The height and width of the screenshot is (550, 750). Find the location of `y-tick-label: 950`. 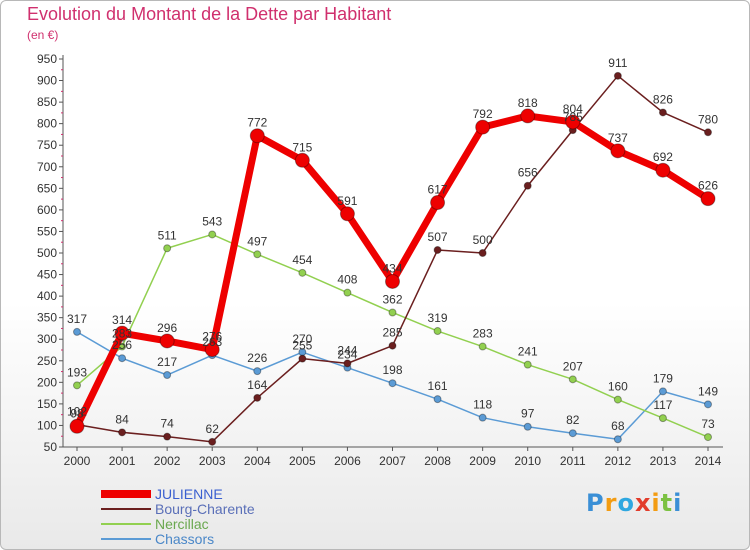

y-tick-label: 950 is located at coordinates (47, 59).